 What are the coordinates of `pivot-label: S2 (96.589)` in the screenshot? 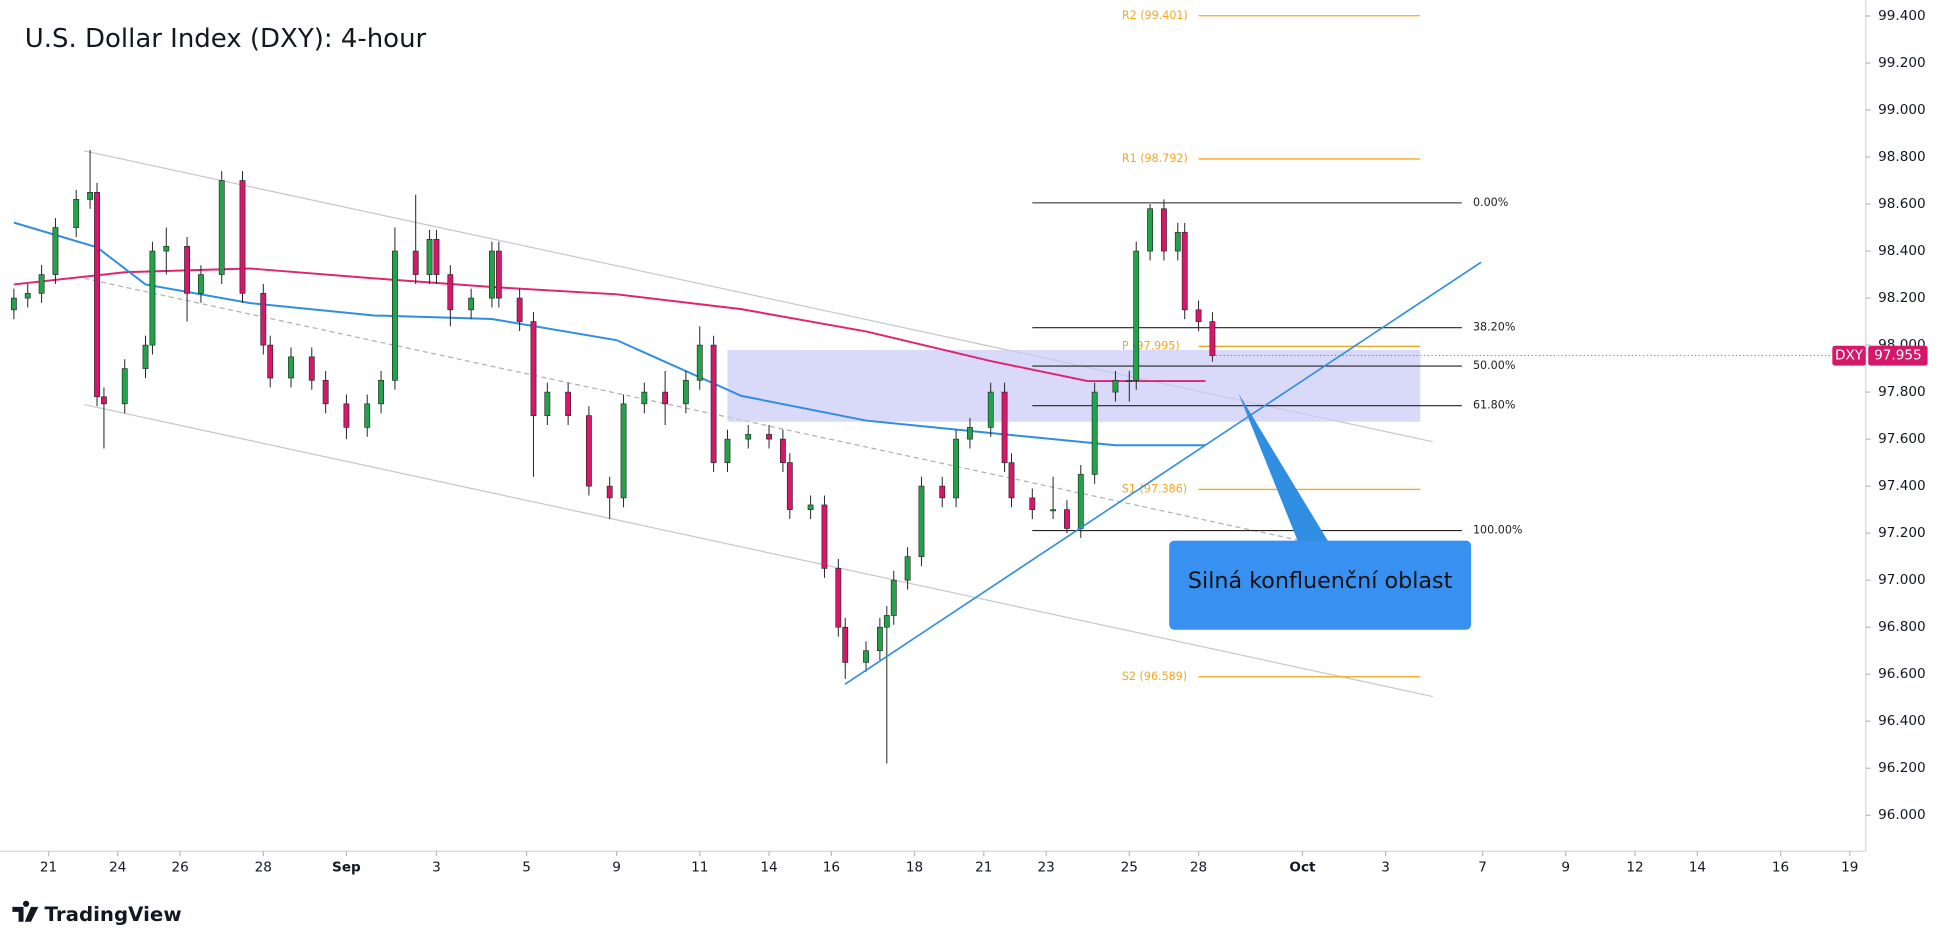 It's located at (1154, 676).